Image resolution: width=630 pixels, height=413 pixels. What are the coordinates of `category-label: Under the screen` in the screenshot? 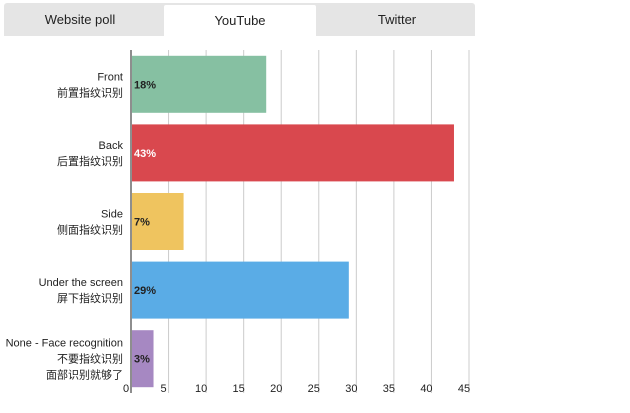 It's located at (81, 283).